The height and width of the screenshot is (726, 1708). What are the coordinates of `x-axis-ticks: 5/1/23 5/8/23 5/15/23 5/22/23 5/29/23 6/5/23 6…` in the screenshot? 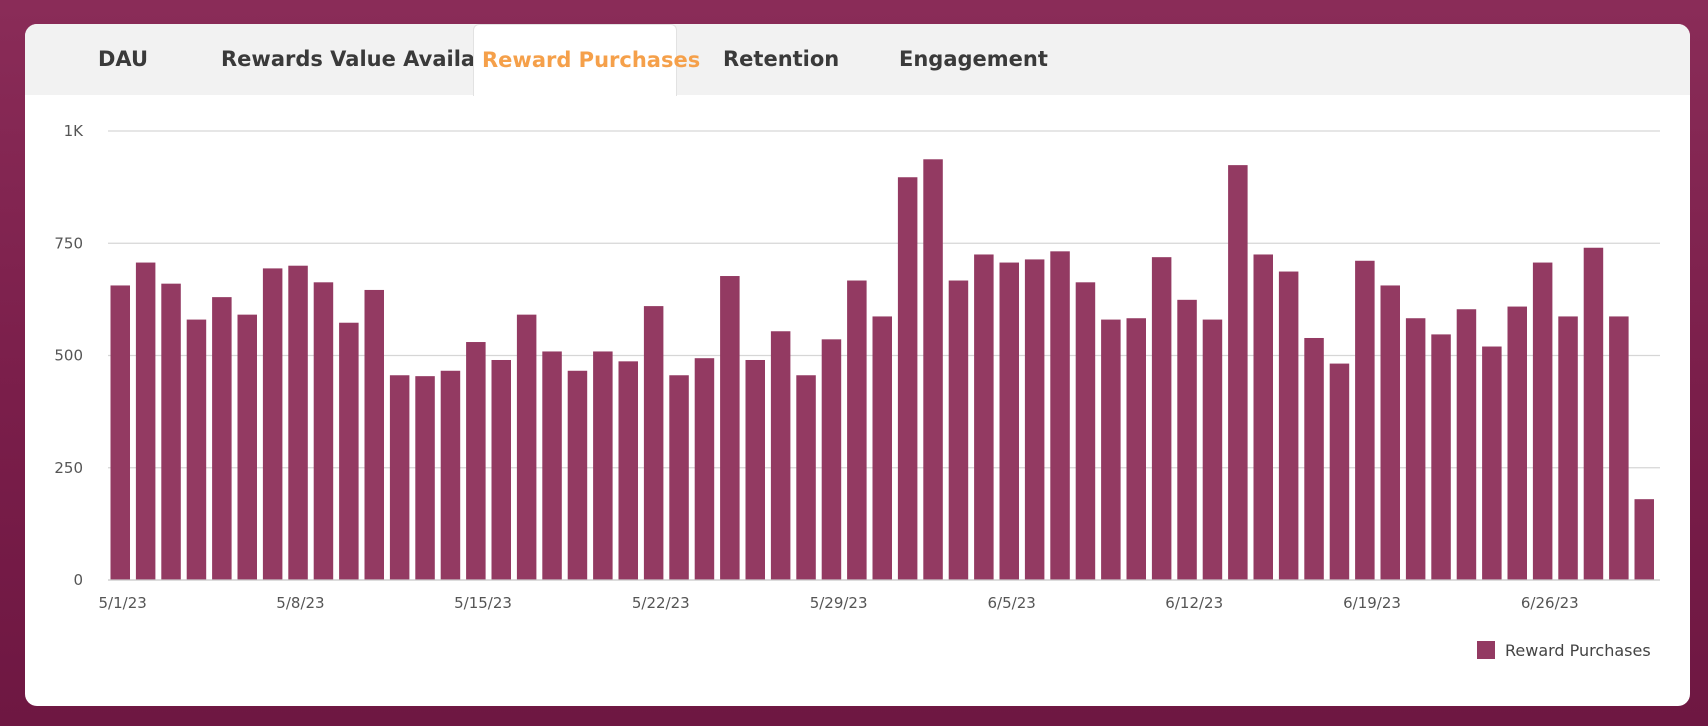 It's located at (839, 603).